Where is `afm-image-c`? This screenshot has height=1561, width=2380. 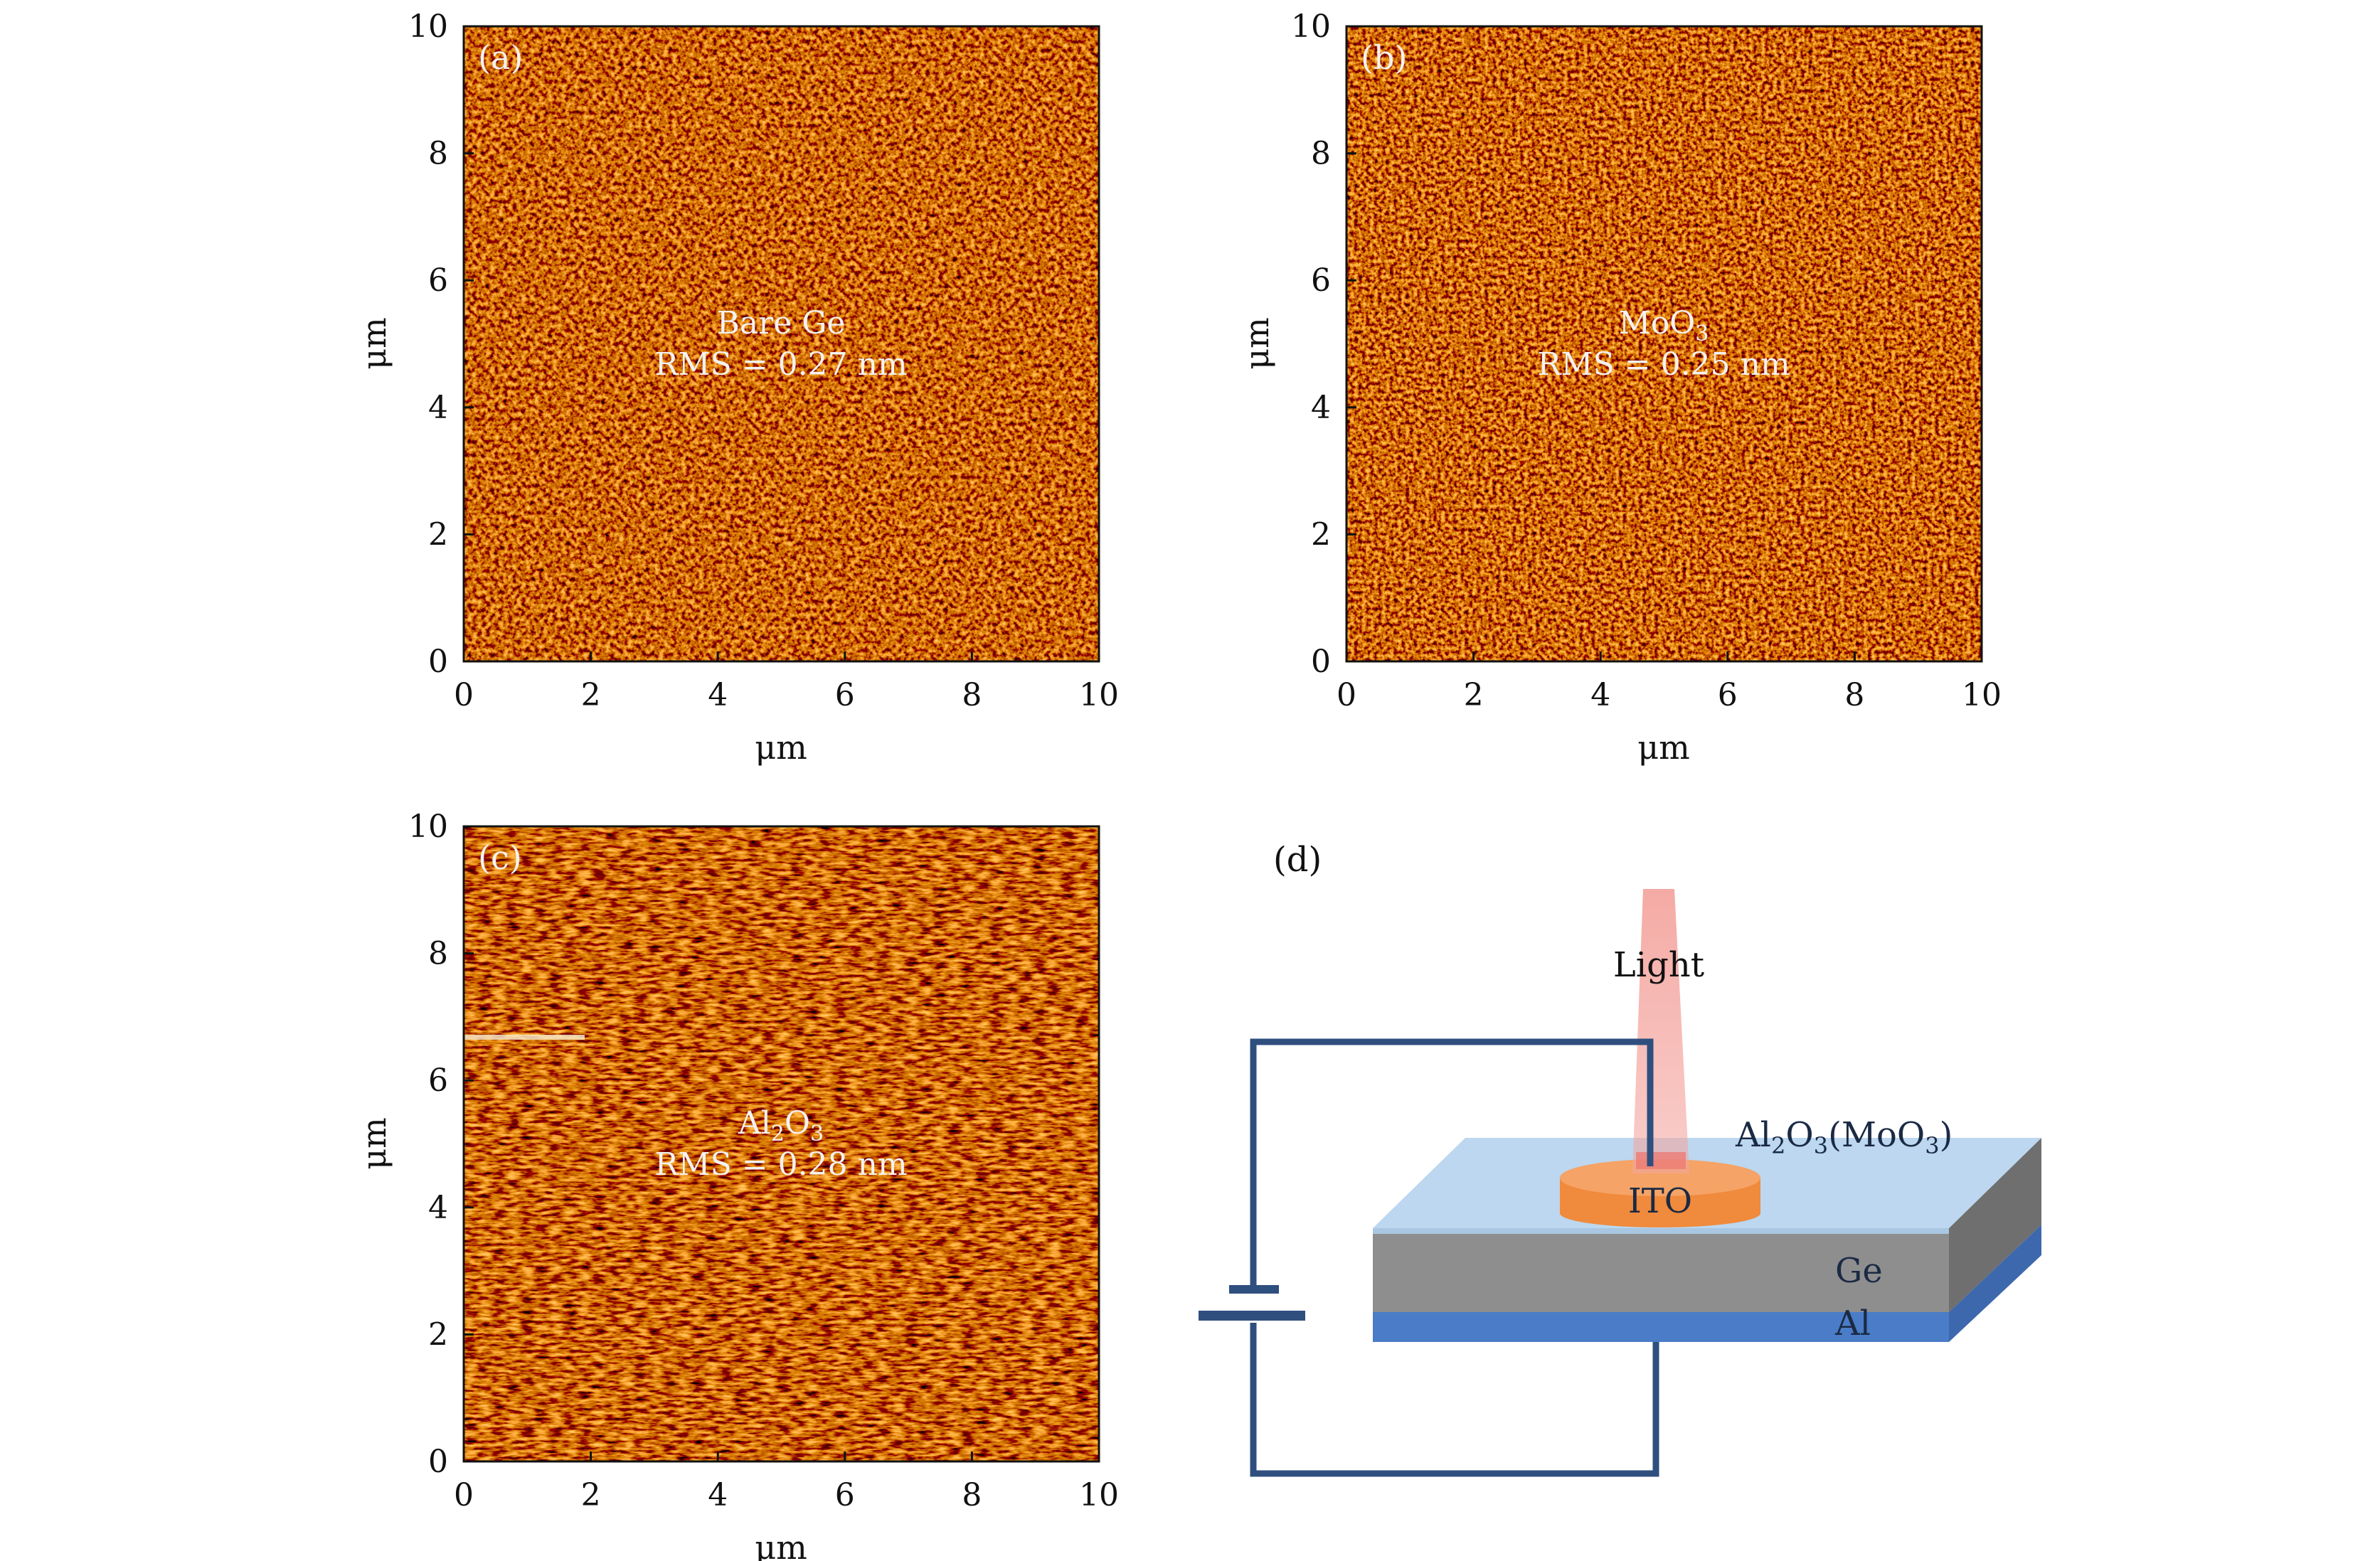
afm-image-c is located at coordinates (781, 1143).